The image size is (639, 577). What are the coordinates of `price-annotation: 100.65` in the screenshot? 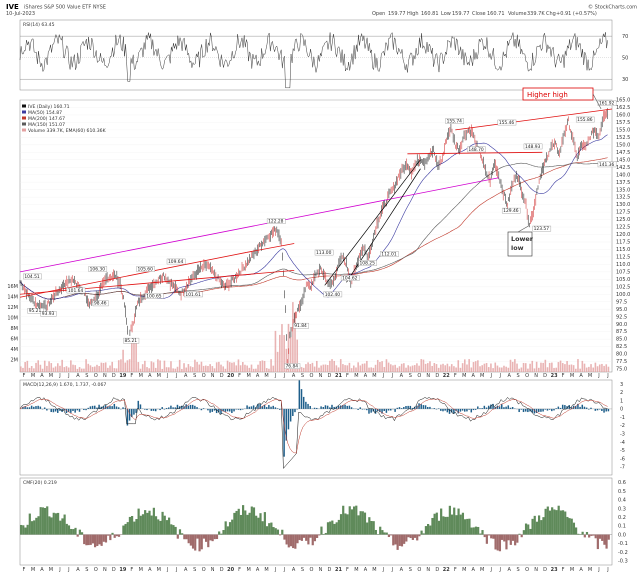 It's located at (154, 296).